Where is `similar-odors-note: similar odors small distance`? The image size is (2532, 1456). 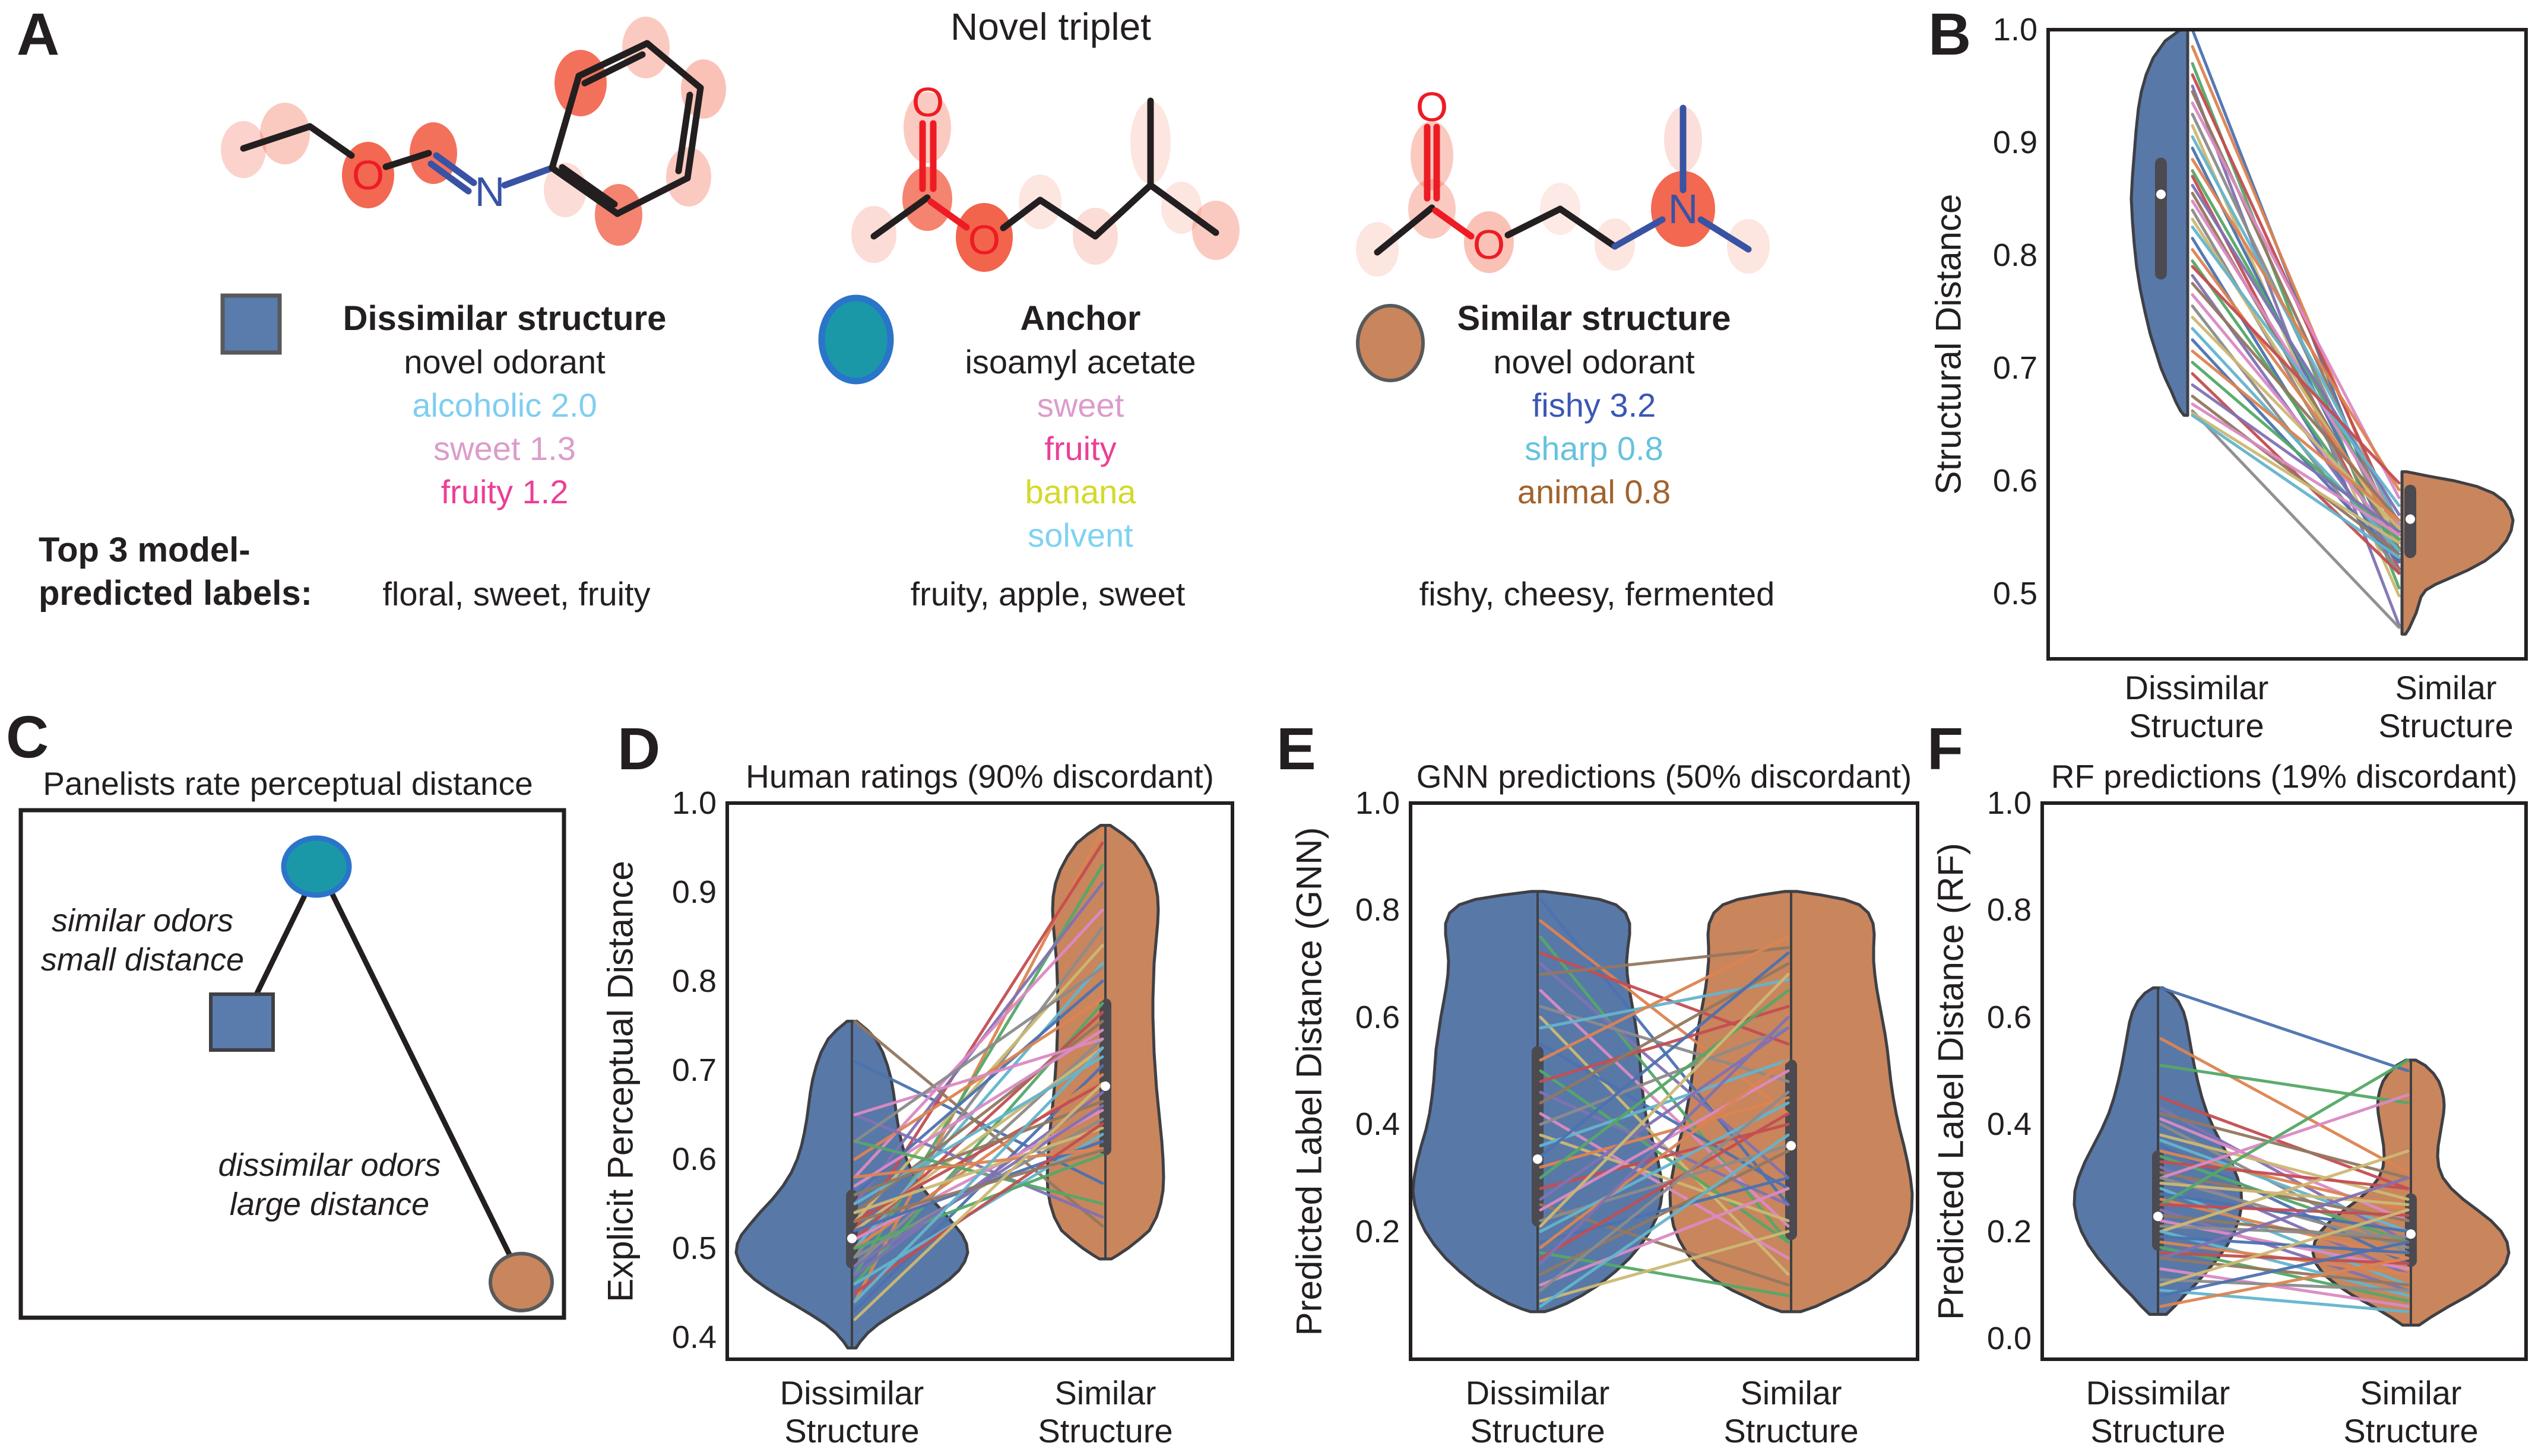
similar-odors-note: similar odors small distance is located at coordinates (142, 940).